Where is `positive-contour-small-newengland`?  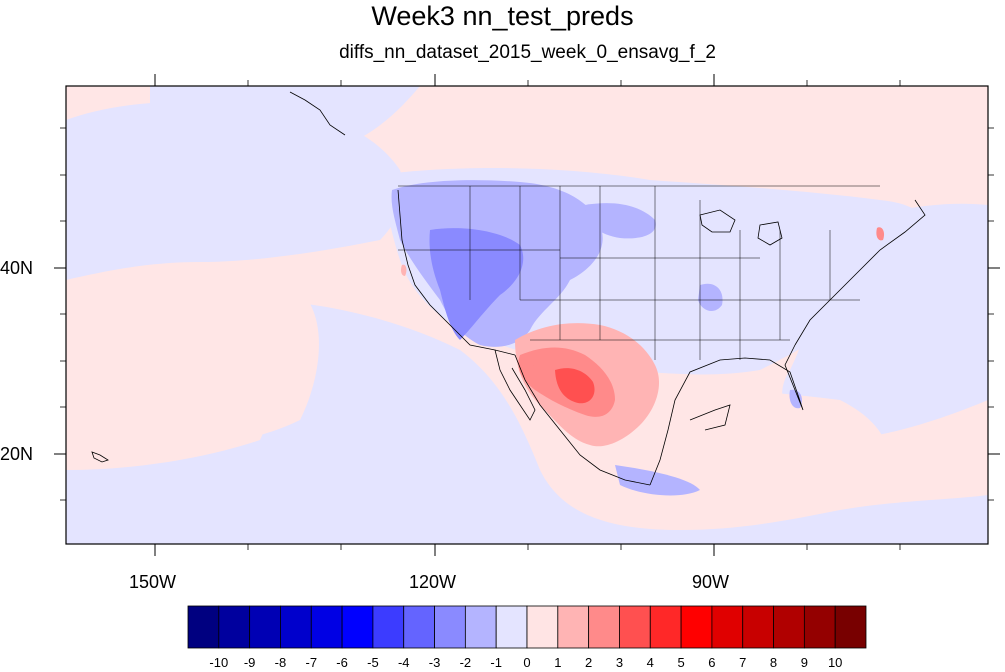 positive-contour-small-newengland is located at coordinates (880, 234).